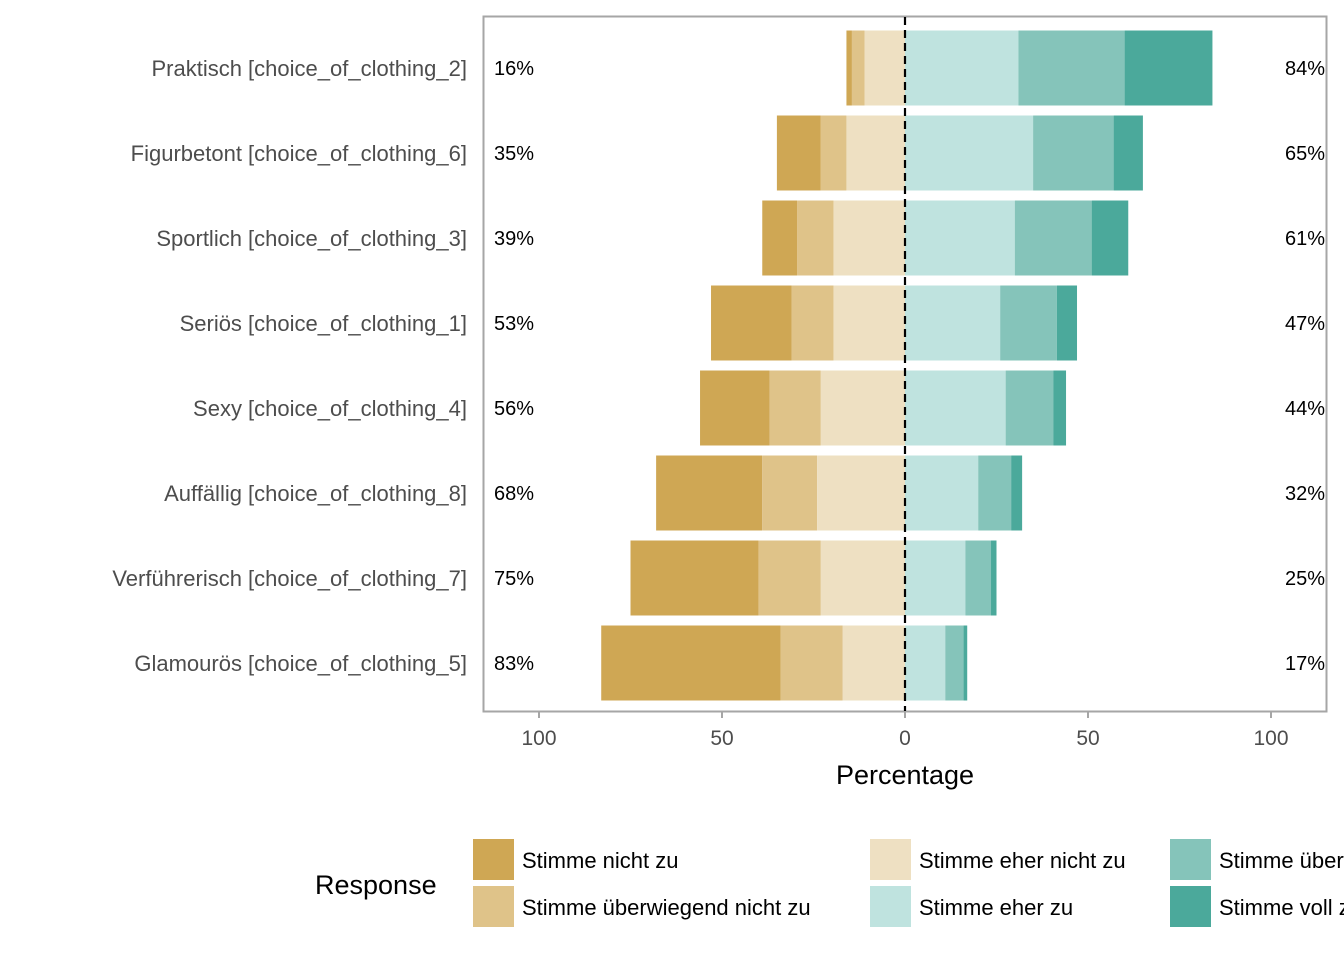 The image size is (1344, 960). I want to click on legend-label: Stimme eher nicht zu, so click(1022, 860).